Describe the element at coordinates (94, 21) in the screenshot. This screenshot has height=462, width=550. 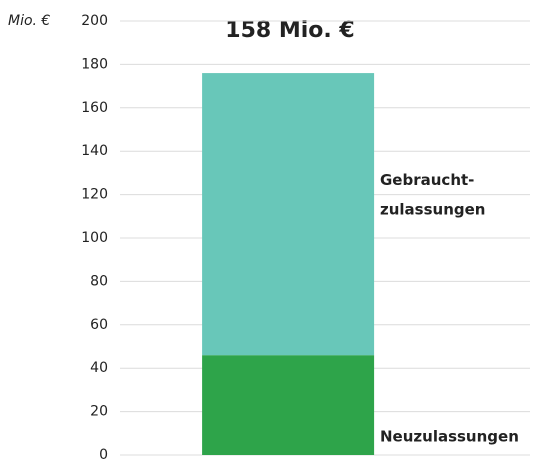
I see `y-tick-label: 200` at that location.